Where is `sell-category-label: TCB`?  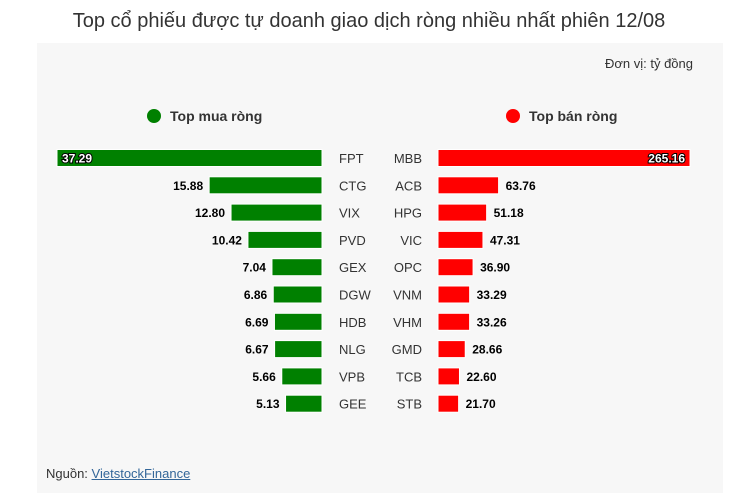 sell-category-label: TCB is located at coordinates (409, 376).